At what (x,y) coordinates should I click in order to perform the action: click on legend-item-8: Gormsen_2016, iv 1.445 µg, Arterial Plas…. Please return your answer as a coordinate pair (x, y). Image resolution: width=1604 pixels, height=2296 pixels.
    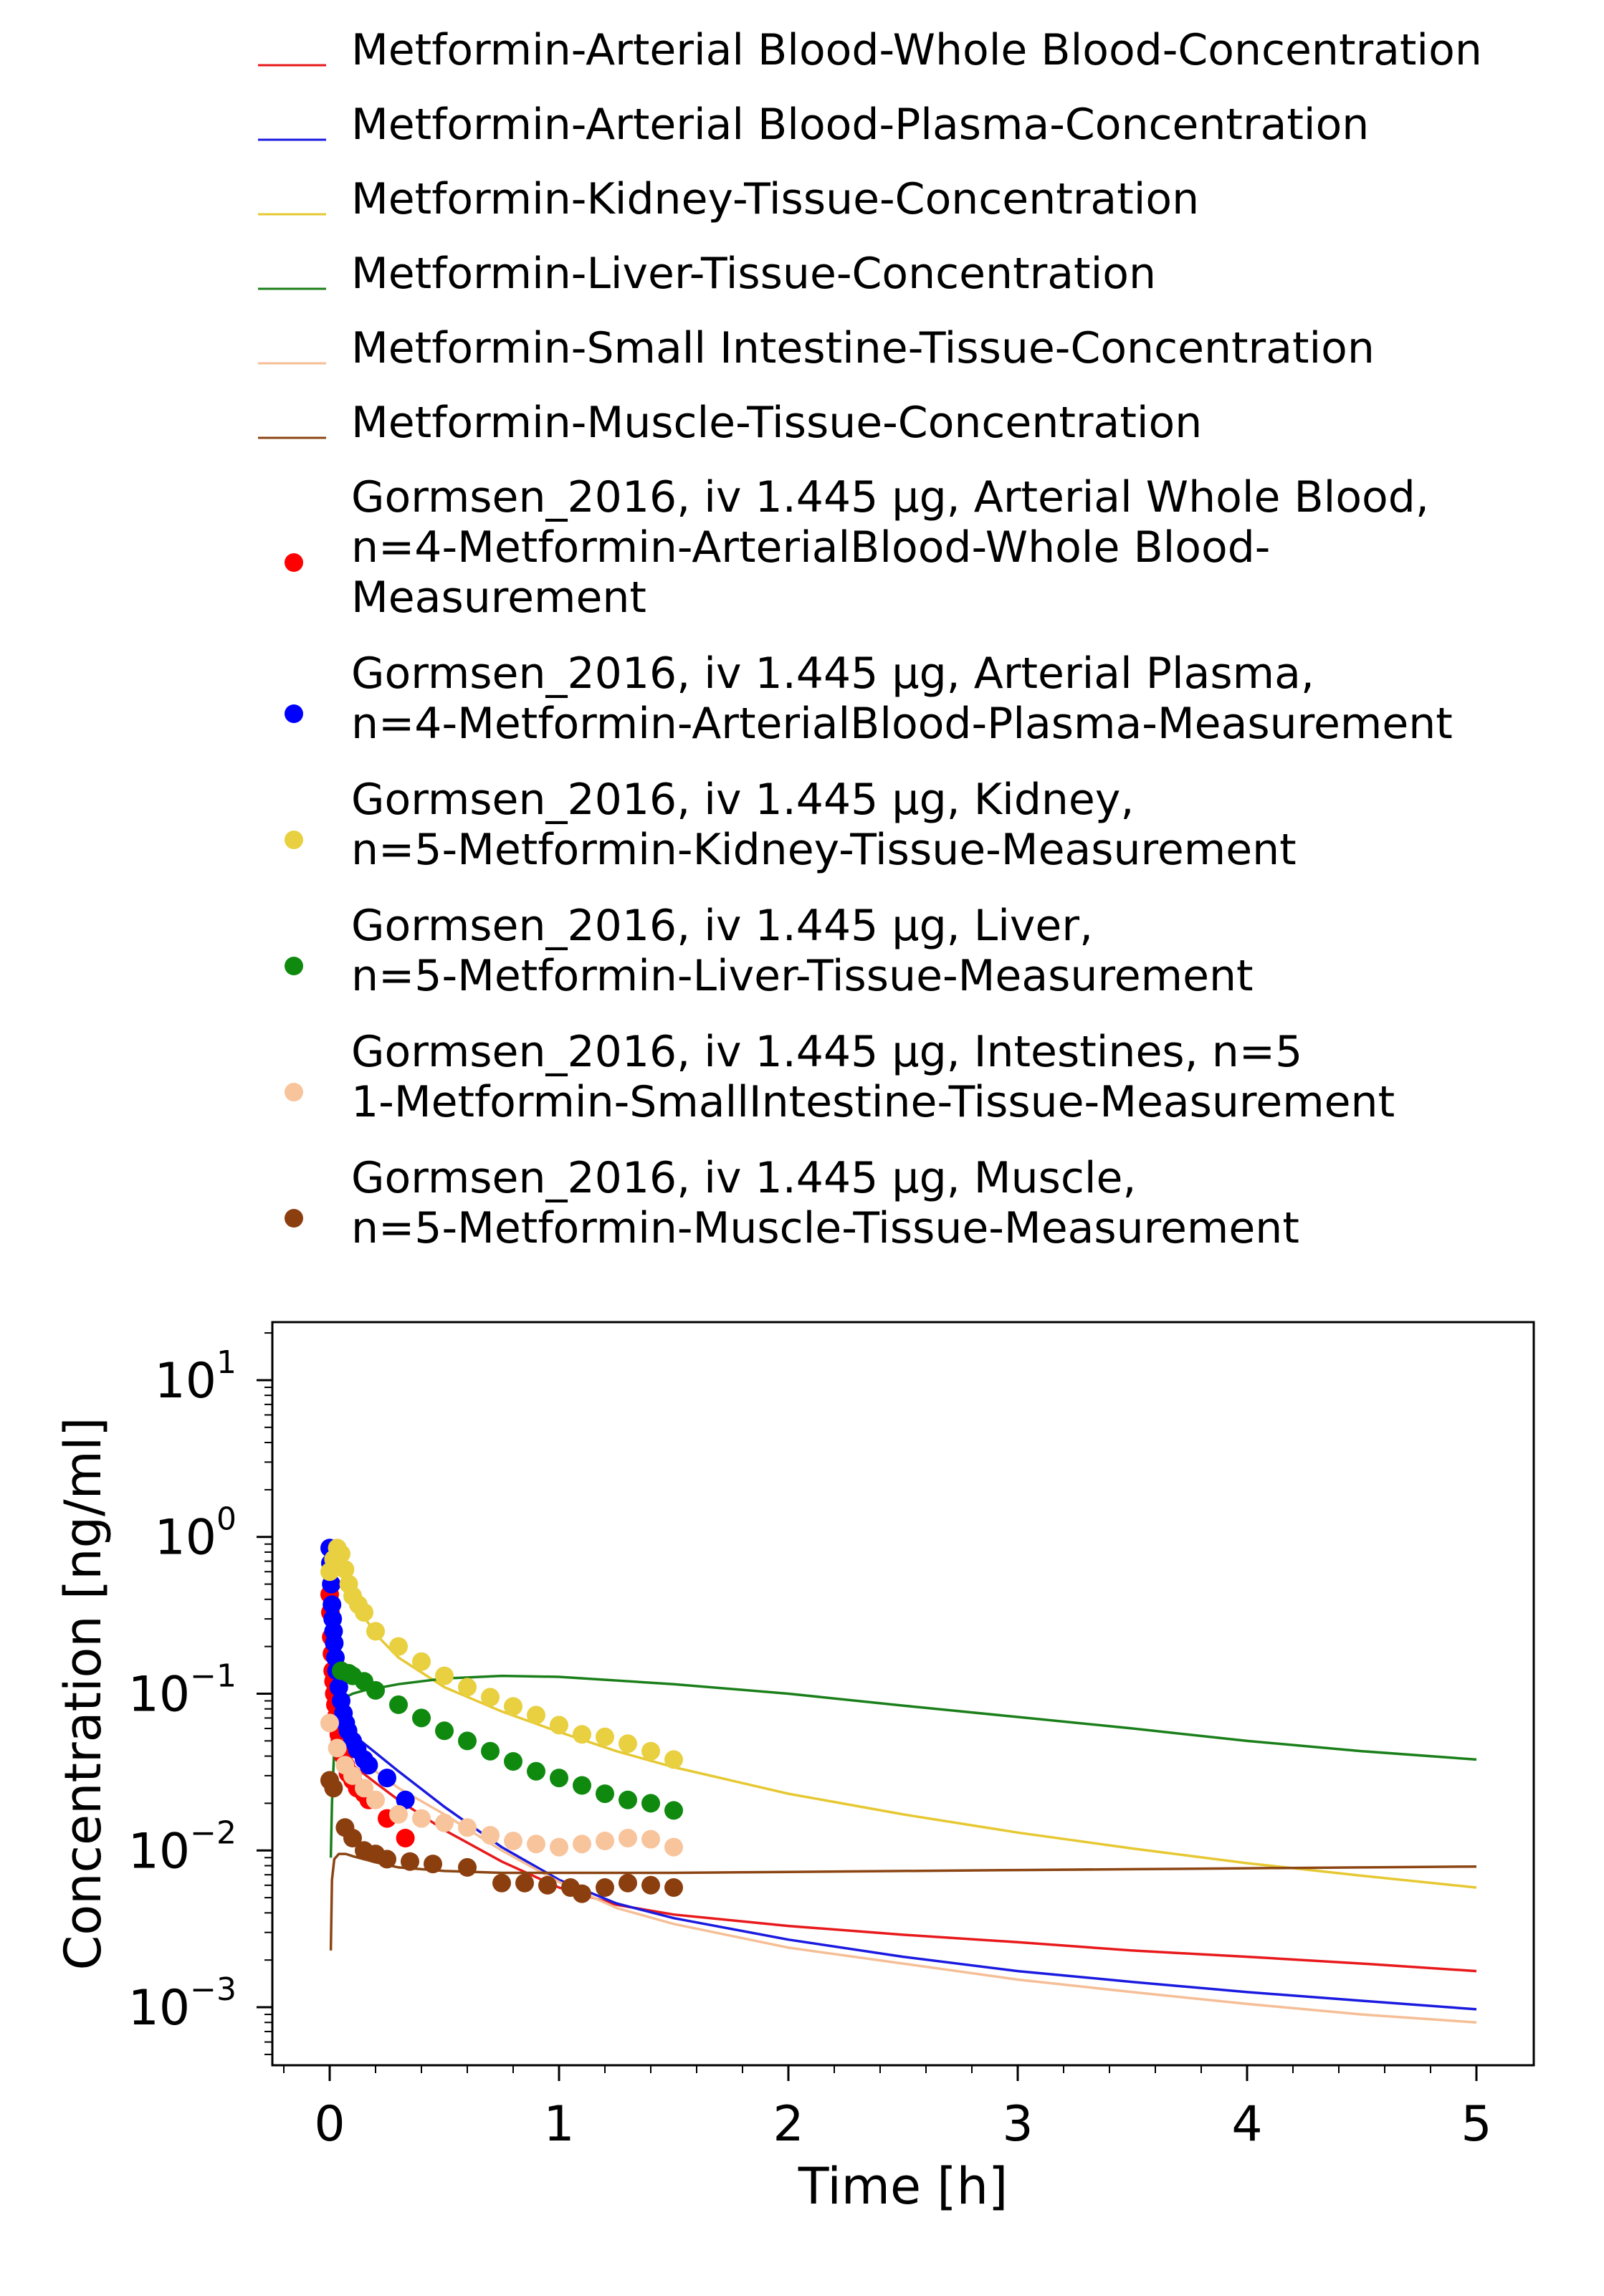
    Looking at the image, I should click on (869, 699).